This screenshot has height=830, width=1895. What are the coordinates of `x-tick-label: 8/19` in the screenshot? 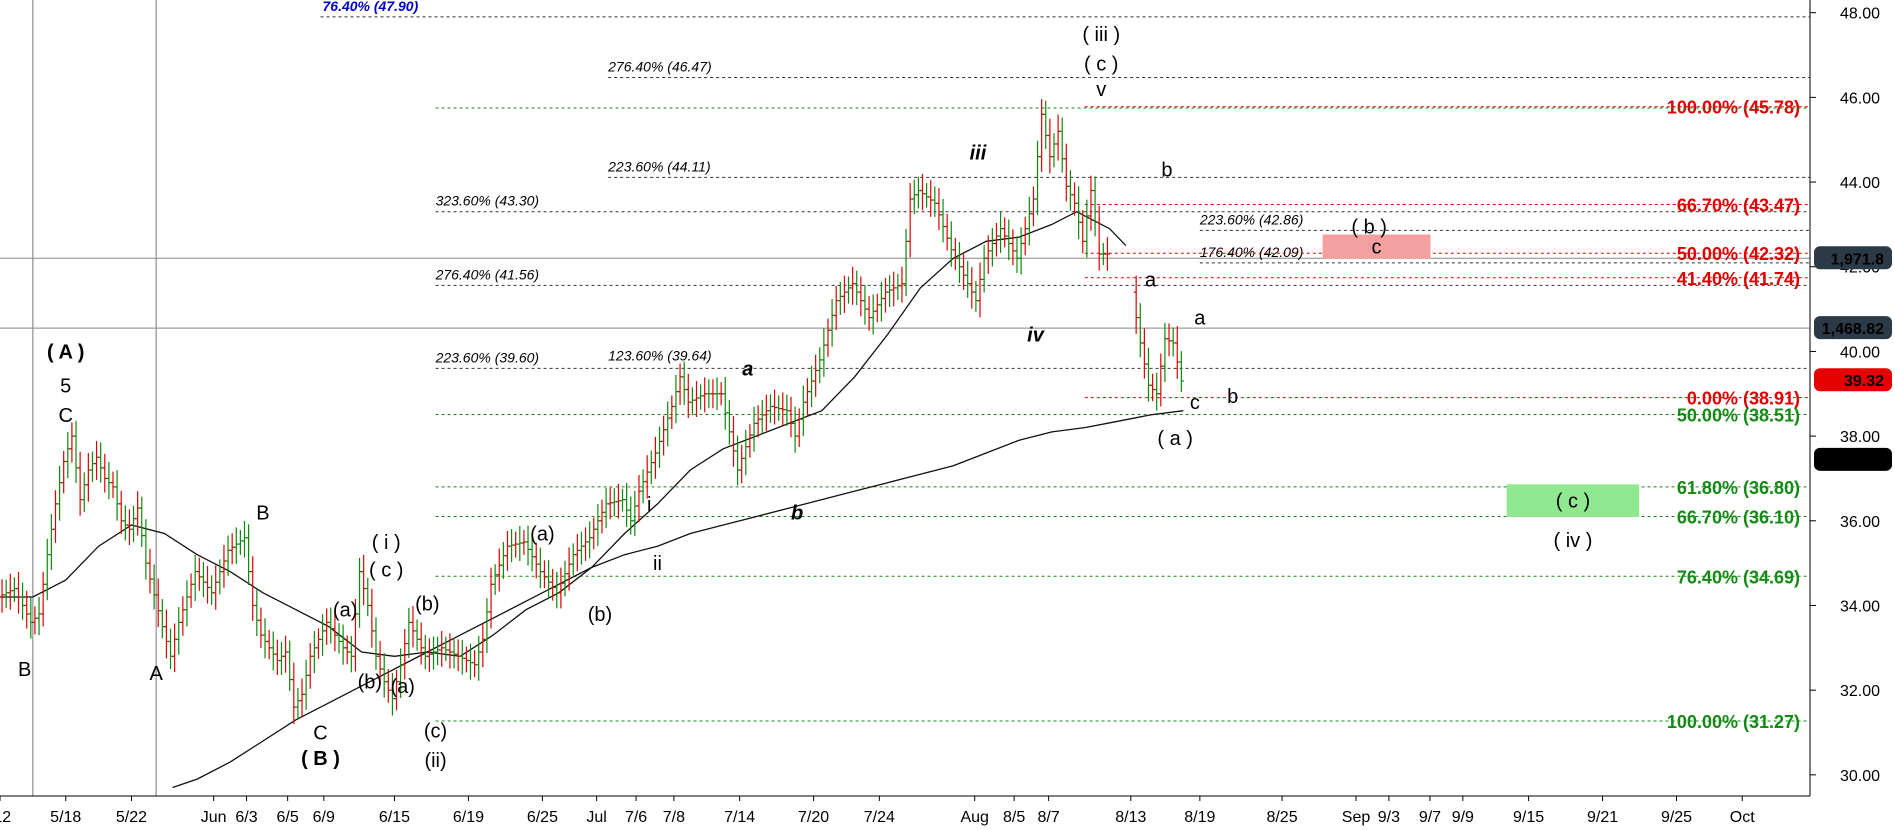 It's located at (1199, 817).